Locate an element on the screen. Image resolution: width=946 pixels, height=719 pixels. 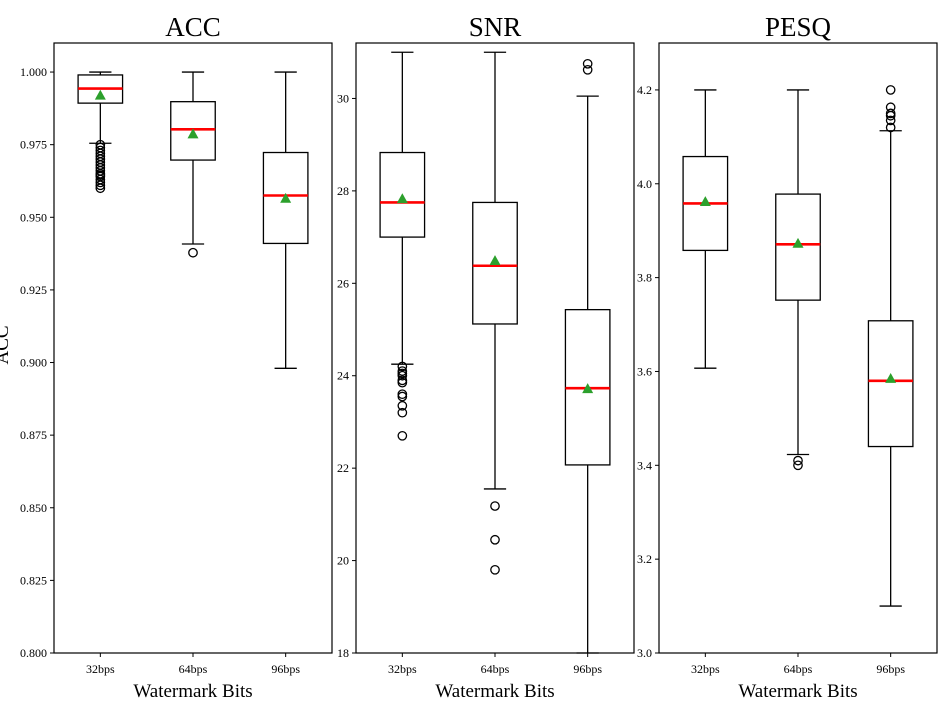
y-tick-label-snr: 30 is located at coordinates (343, 98).